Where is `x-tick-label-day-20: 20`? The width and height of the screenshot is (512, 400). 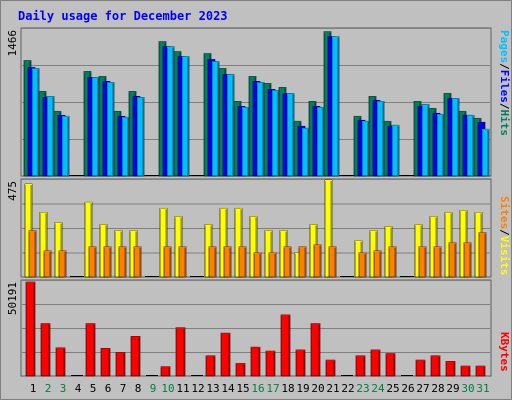
x-tick-label-day-20: 20 is located at coordinates (317, 388).